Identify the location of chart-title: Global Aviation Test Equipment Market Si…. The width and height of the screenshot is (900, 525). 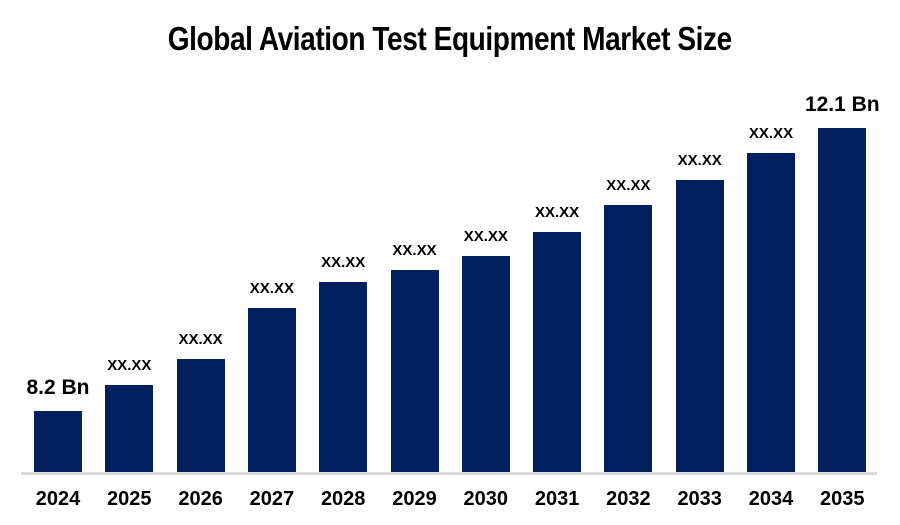
(450, 38).